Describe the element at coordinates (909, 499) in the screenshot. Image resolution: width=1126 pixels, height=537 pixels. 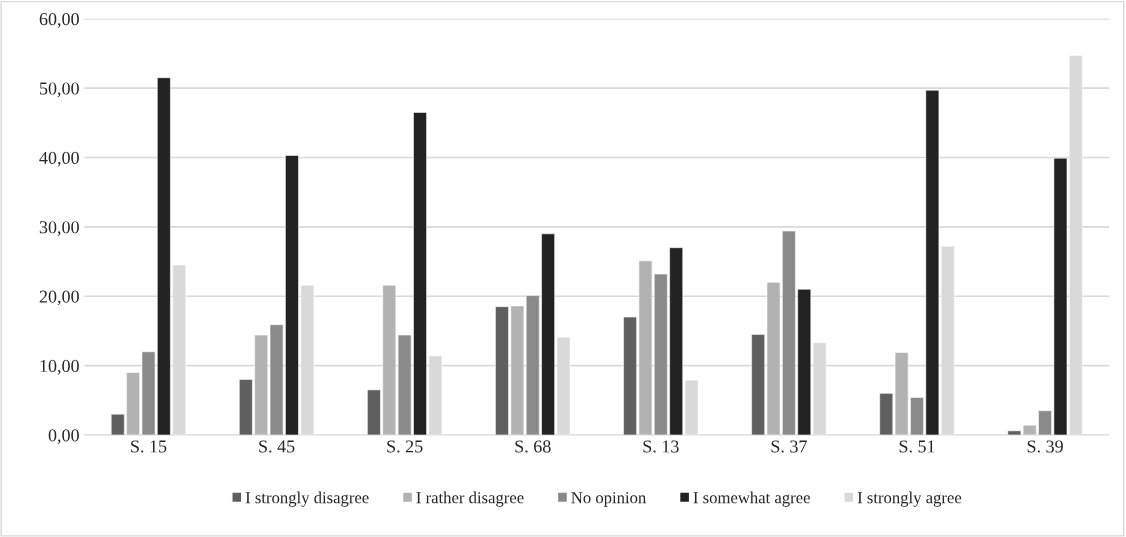
I see `legend-label: I strongly agree` at that location.